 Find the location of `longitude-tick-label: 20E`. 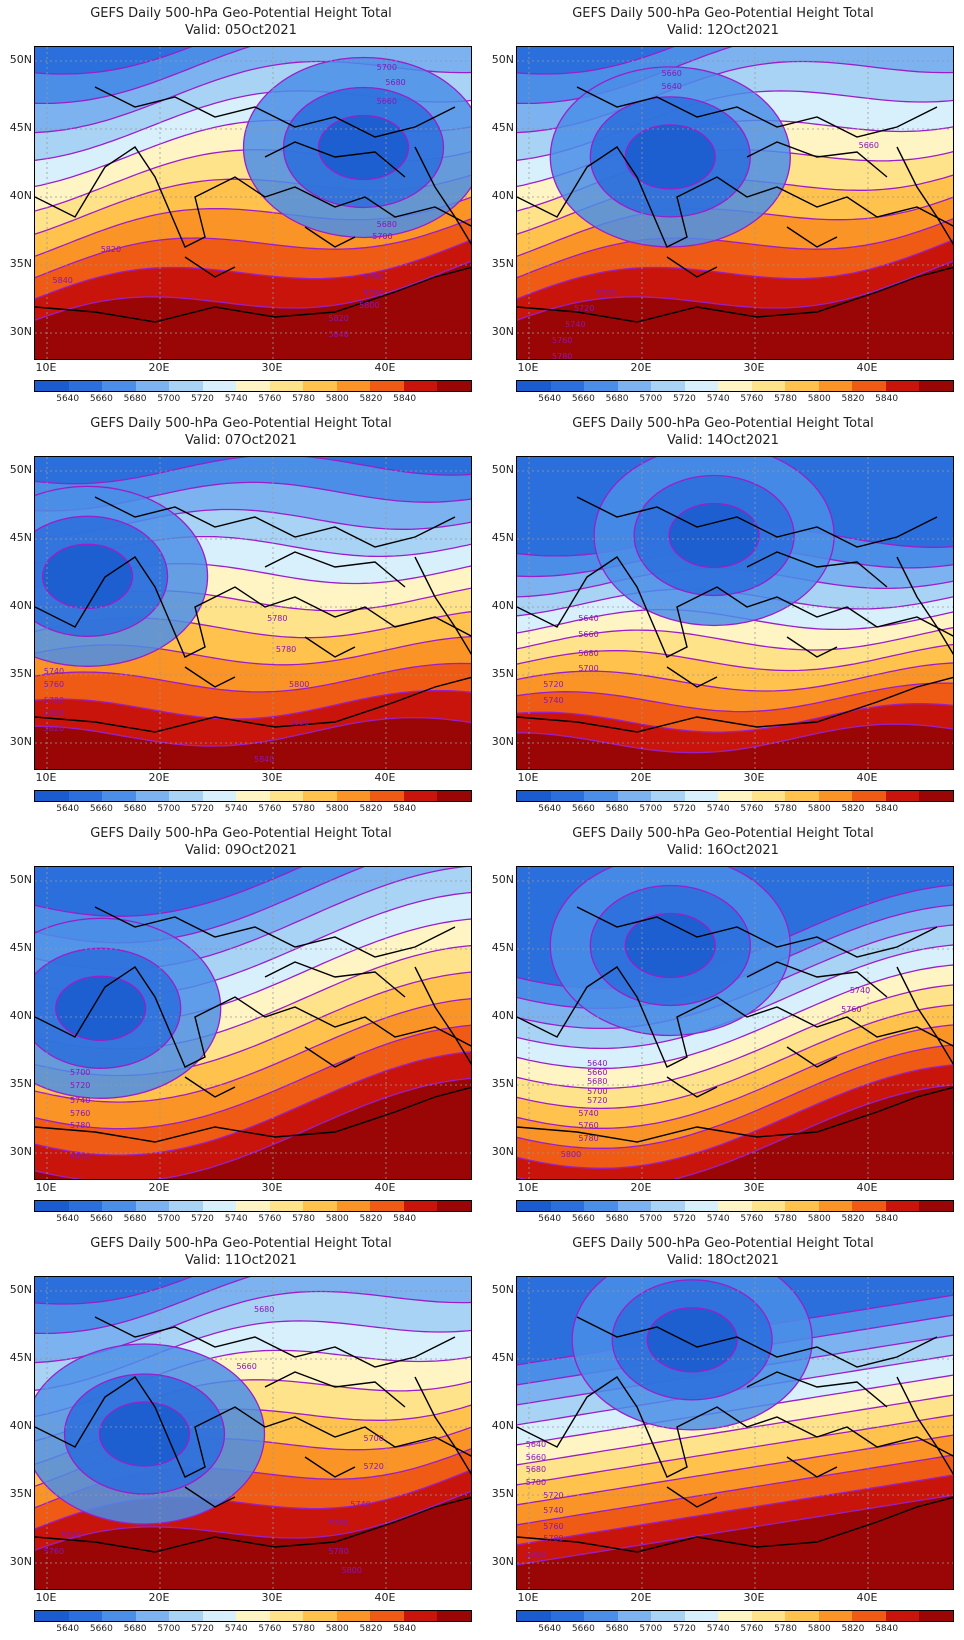

longitude-tick-label: 20E is located at coordinates (159, 1187).